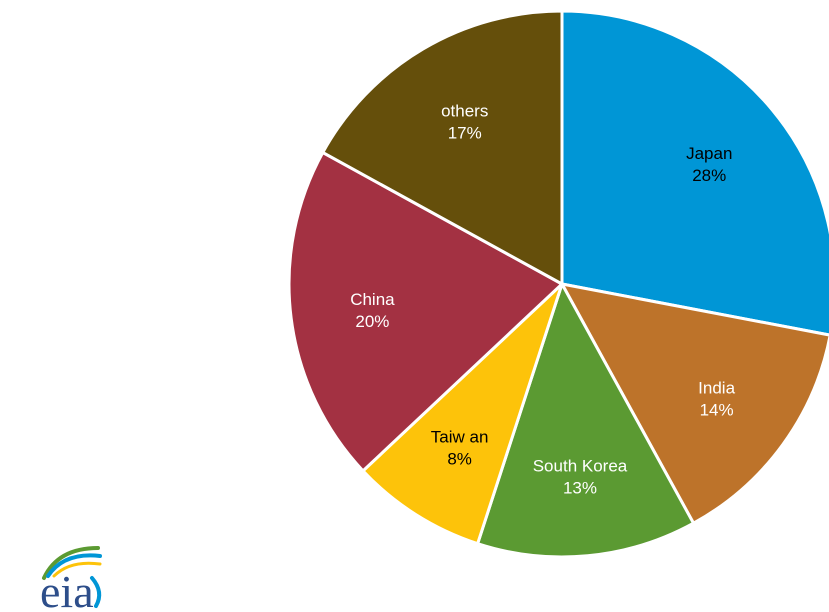 The height and width of the screenshot is (612, 829). I want to click on logo-swoosh-green, so click(71, 563).